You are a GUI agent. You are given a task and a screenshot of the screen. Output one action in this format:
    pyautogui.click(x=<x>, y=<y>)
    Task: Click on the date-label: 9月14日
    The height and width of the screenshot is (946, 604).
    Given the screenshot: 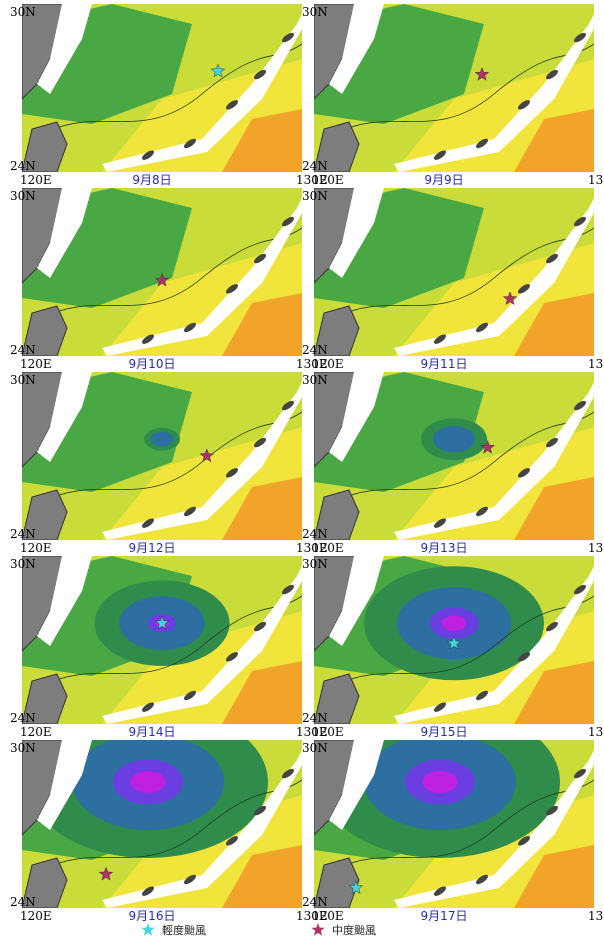 What is the action you would take?
    pyautogui.click(x=152, y=732)
    